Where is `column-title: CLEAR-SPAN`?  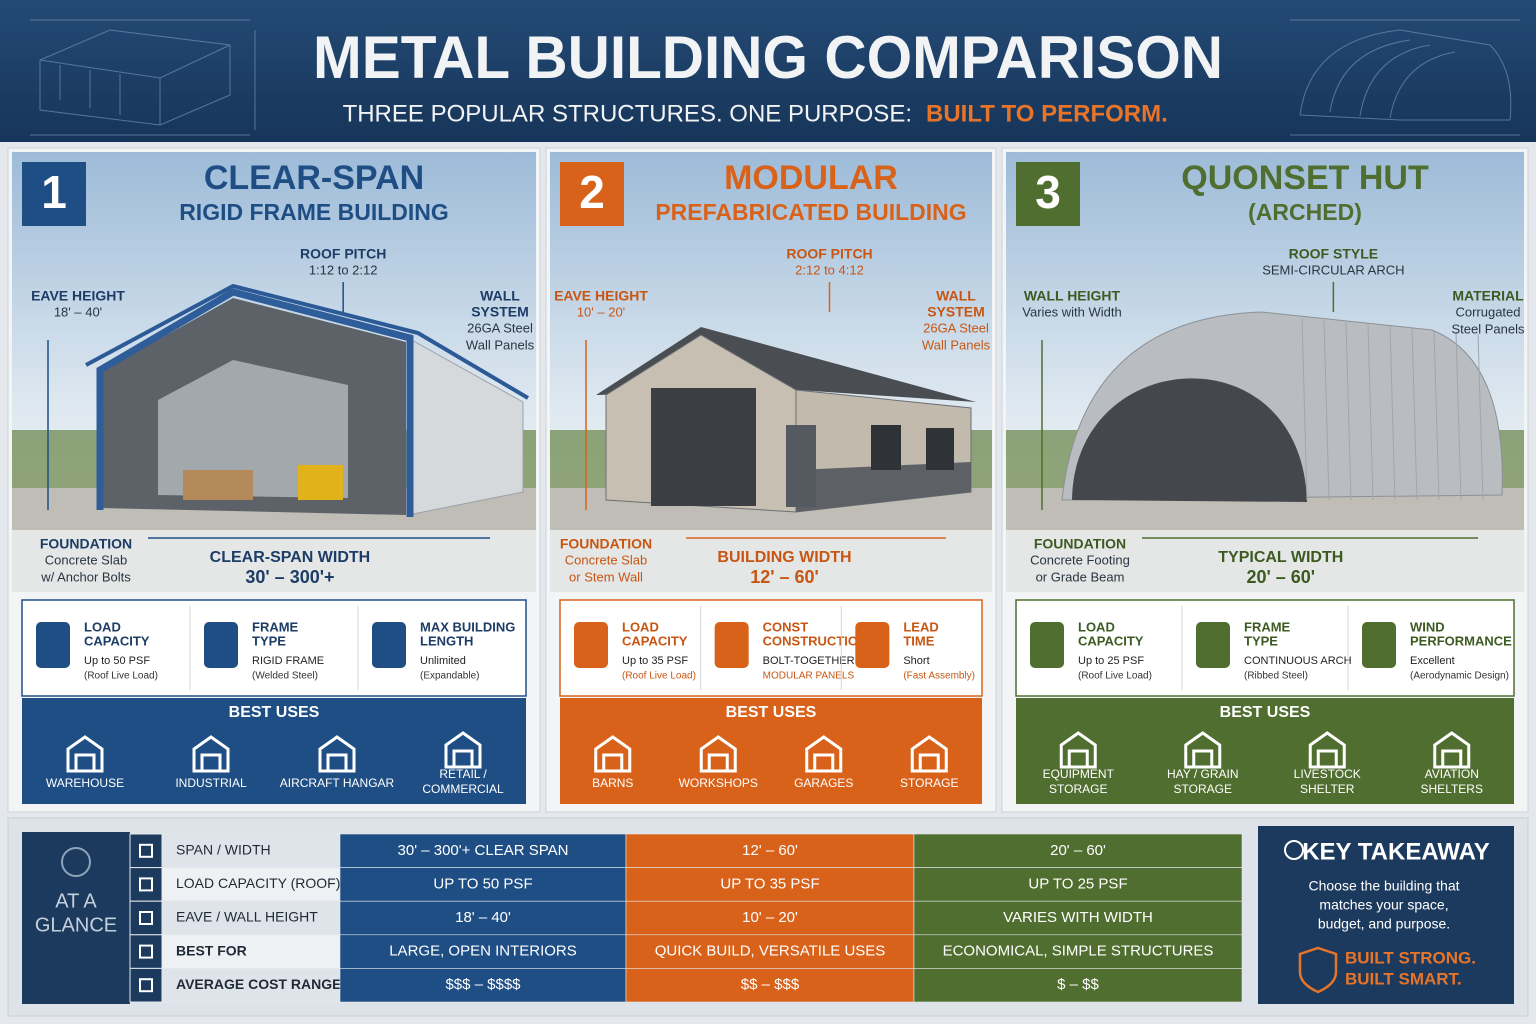 column-title: CLEAR-SPAN is located at coordinates (314, 178).